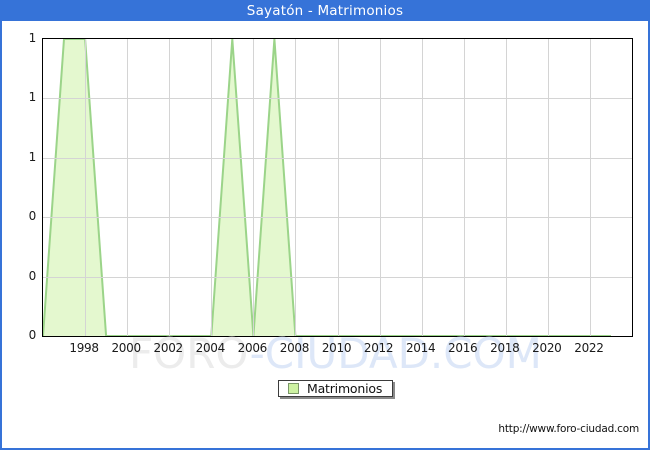  What do you see at coordinates (568, 429) in the screenshot?
I see `footer-url: http://www.foro-ciudad.com` at bounding box center [568, 429].